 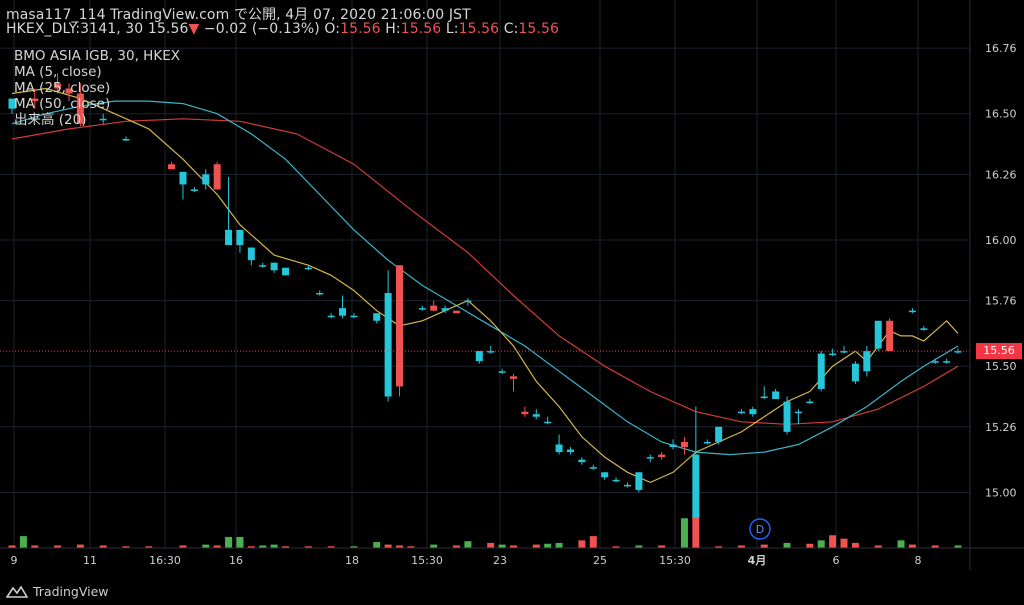 What do you see at coordinates (360, 29) in the screenshot?
I see `open-value: 15.56` at bounding box center [360, 29].